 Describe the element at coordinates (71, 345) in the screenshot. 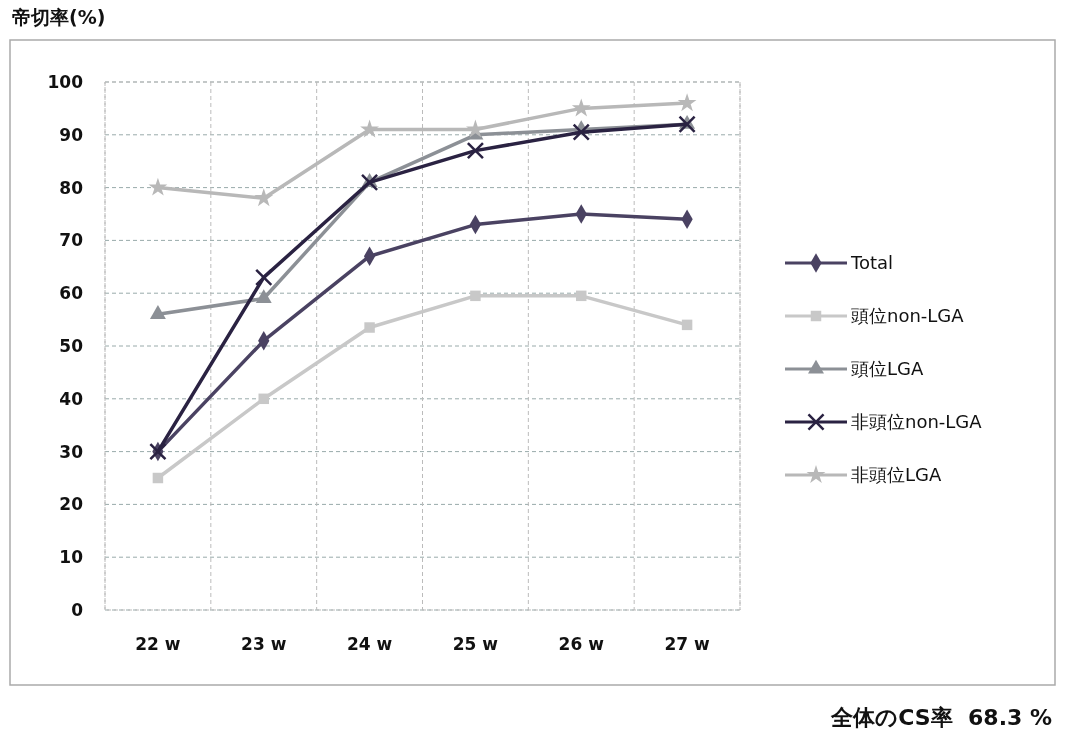

I see `y-tick-label: 50` at that location.